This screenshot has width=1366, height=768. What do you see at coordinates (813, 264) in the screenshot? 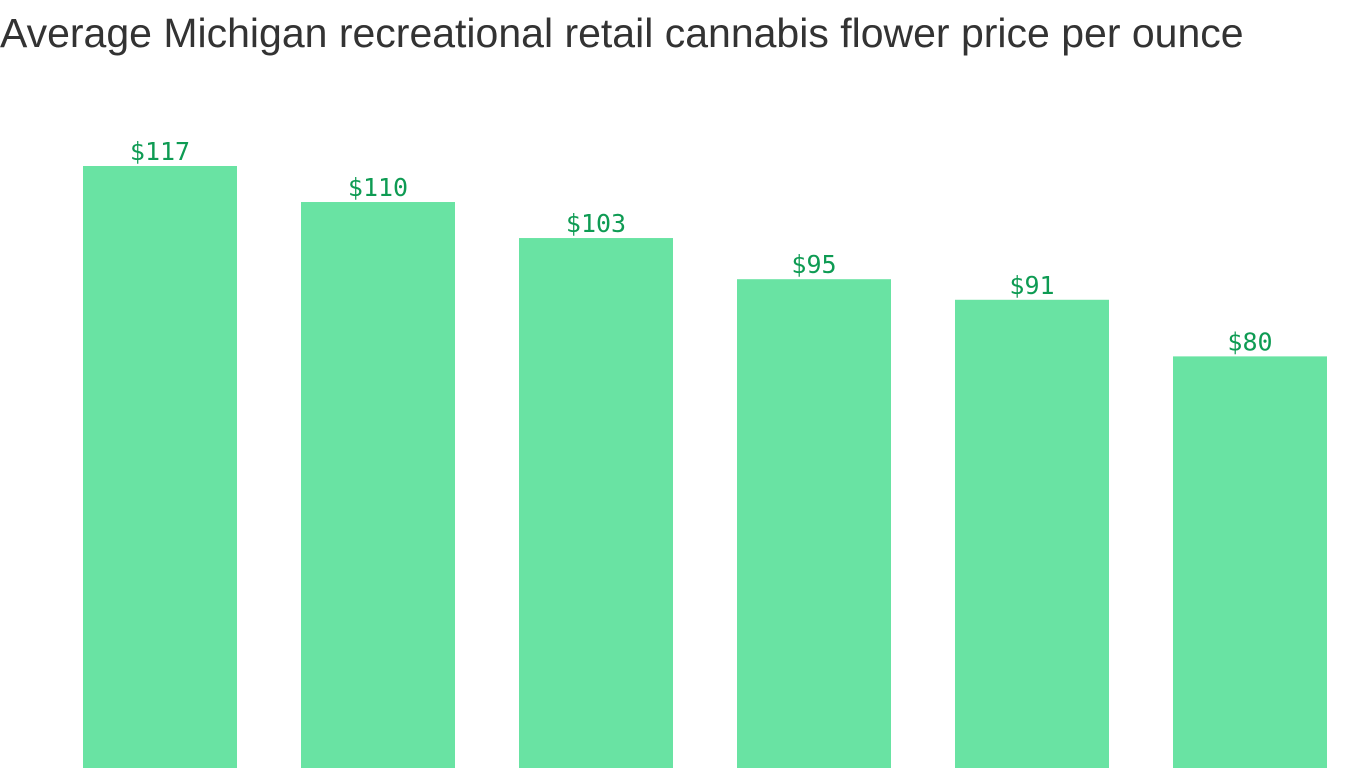
I see `bar-value-label-4: $95` at bounding box center [813, 264].